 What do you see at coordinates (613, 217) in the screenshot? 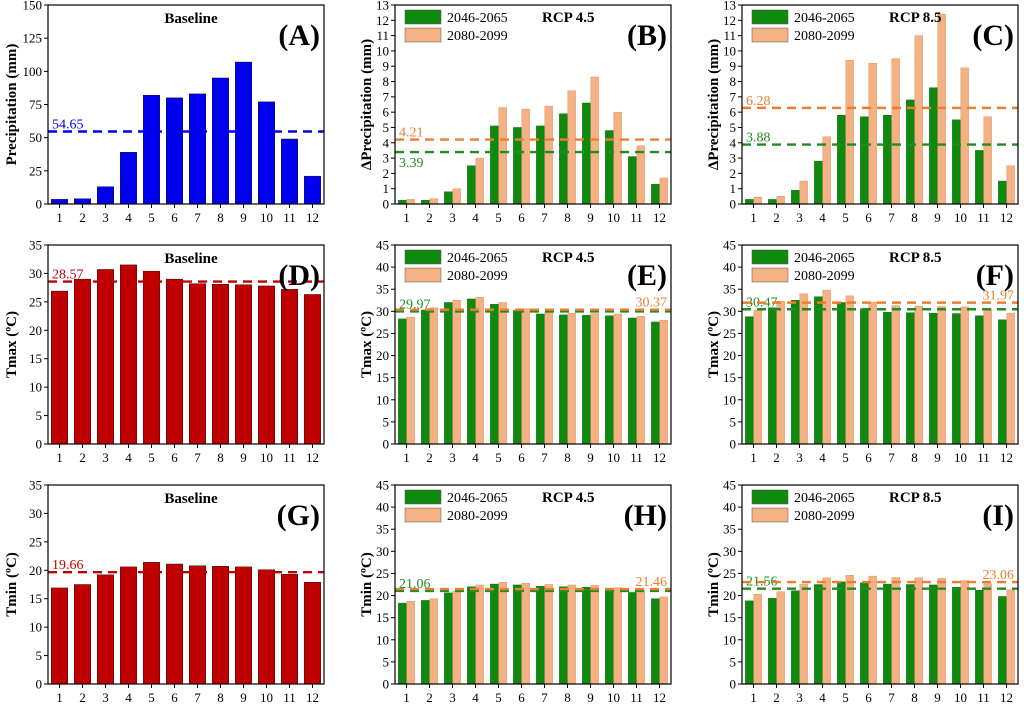
I see `x-tick-label: 10` at bounding box center [613, 217].